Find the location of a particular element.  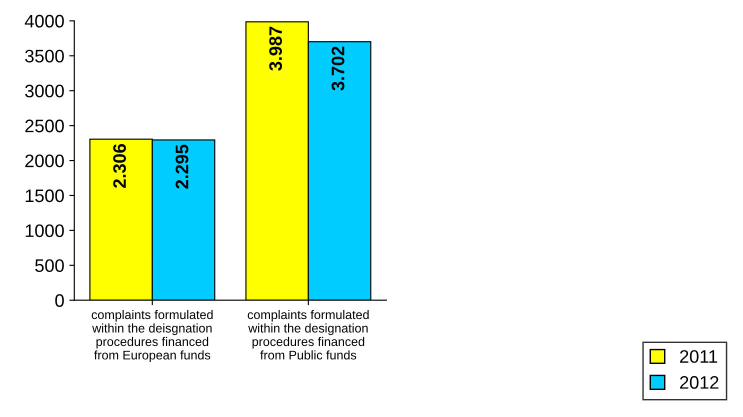

x-tick-label: complaints formulated within the designation procedures financed from Public funds is located at coordinates (308, 335).